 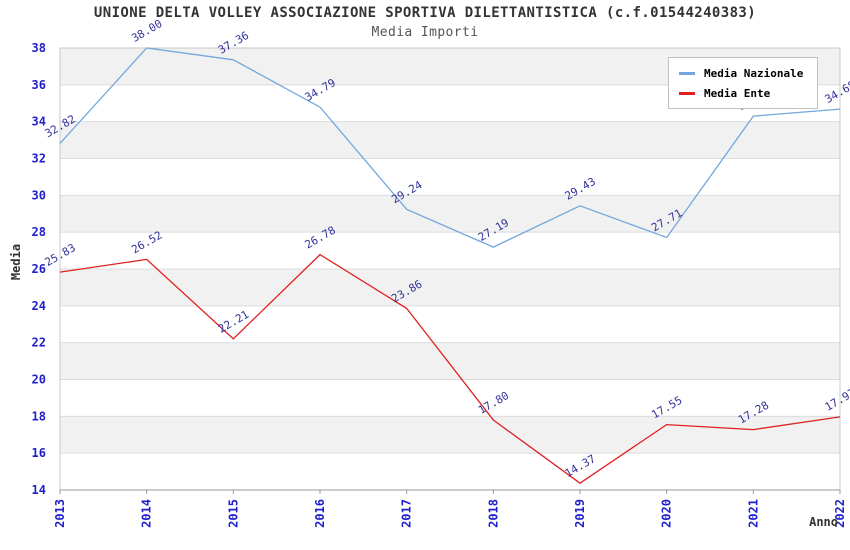 I want to click on data-point-label: 14.37, so click(x=580, y=466).